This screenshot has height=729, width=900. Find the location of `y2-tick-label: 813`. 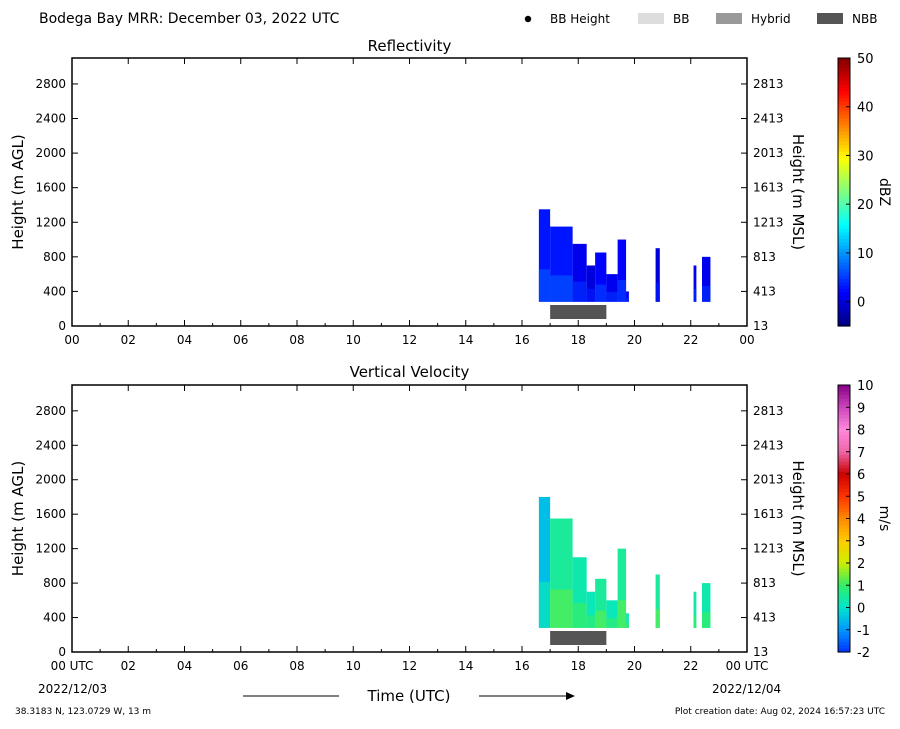

y2-tick-label: 813 is located at coordinates (764, 583).